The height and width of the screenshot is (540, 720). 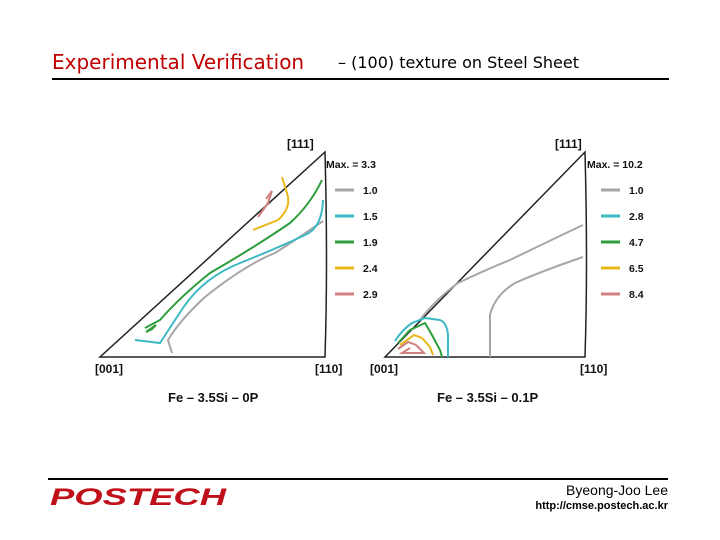 I want to click on contour-level-4-right, so click(x=416, y=344).